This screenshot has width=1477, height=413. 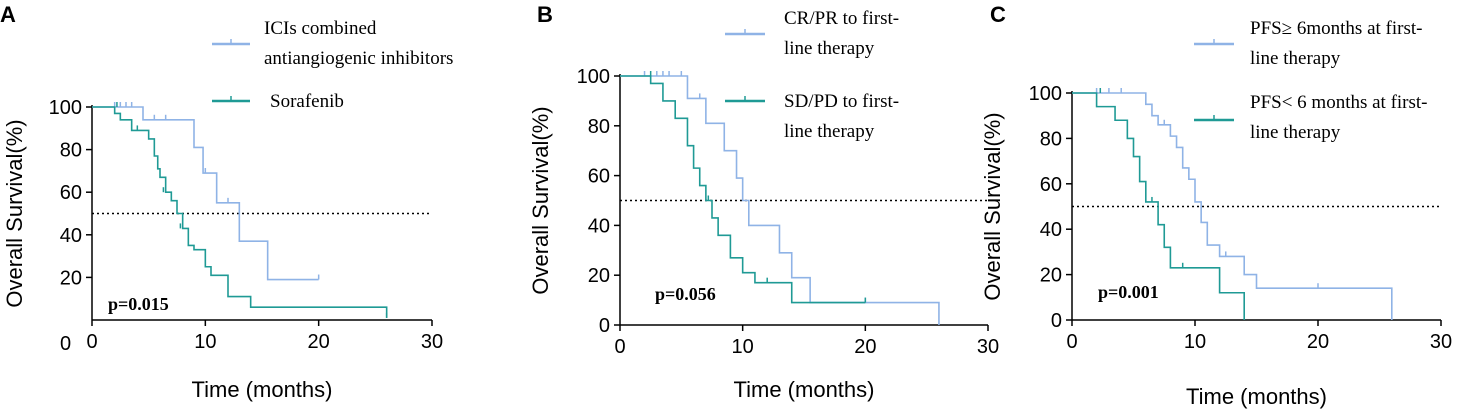 I want to click on legend-label: PFS< 6 months at first-, so click(x=1339, y=102).